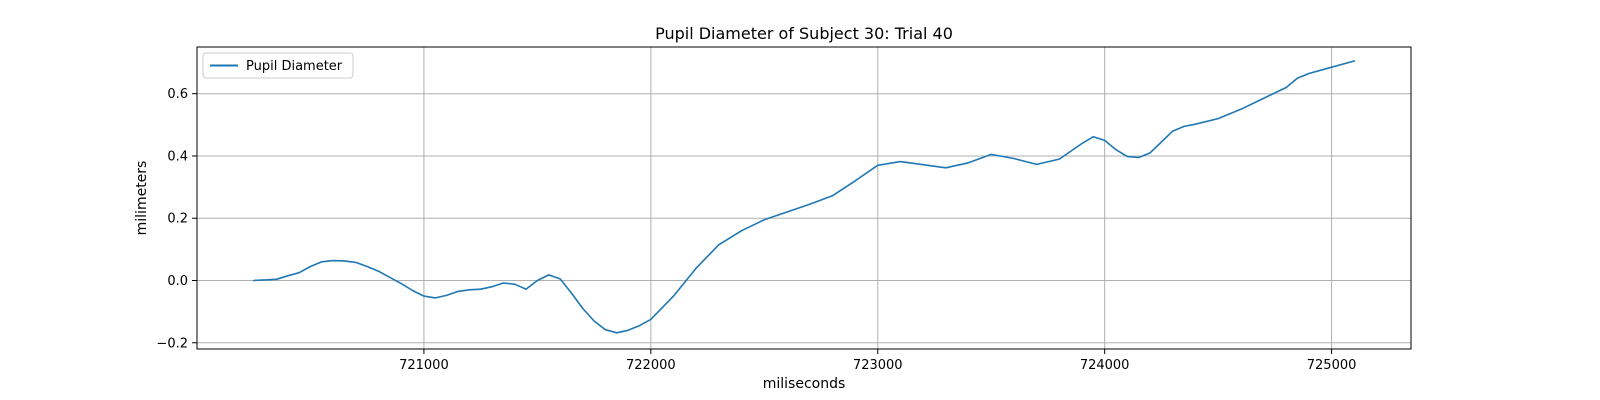 This screenshot has height=400, width=1600. What do you see at coordinates (424, 365) in the screenshot?
I see `x-tick-label: 721000` at bounding box center [424, 365].